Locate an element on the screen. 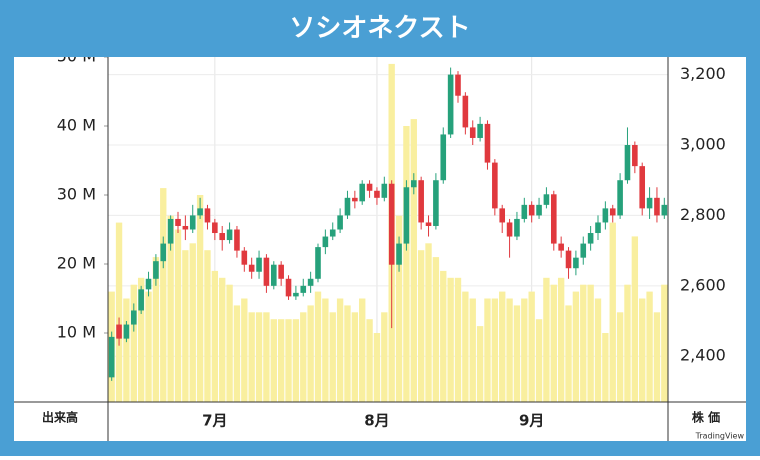  y2-tick-label: 3,000 is located at coordinates (703, 144).